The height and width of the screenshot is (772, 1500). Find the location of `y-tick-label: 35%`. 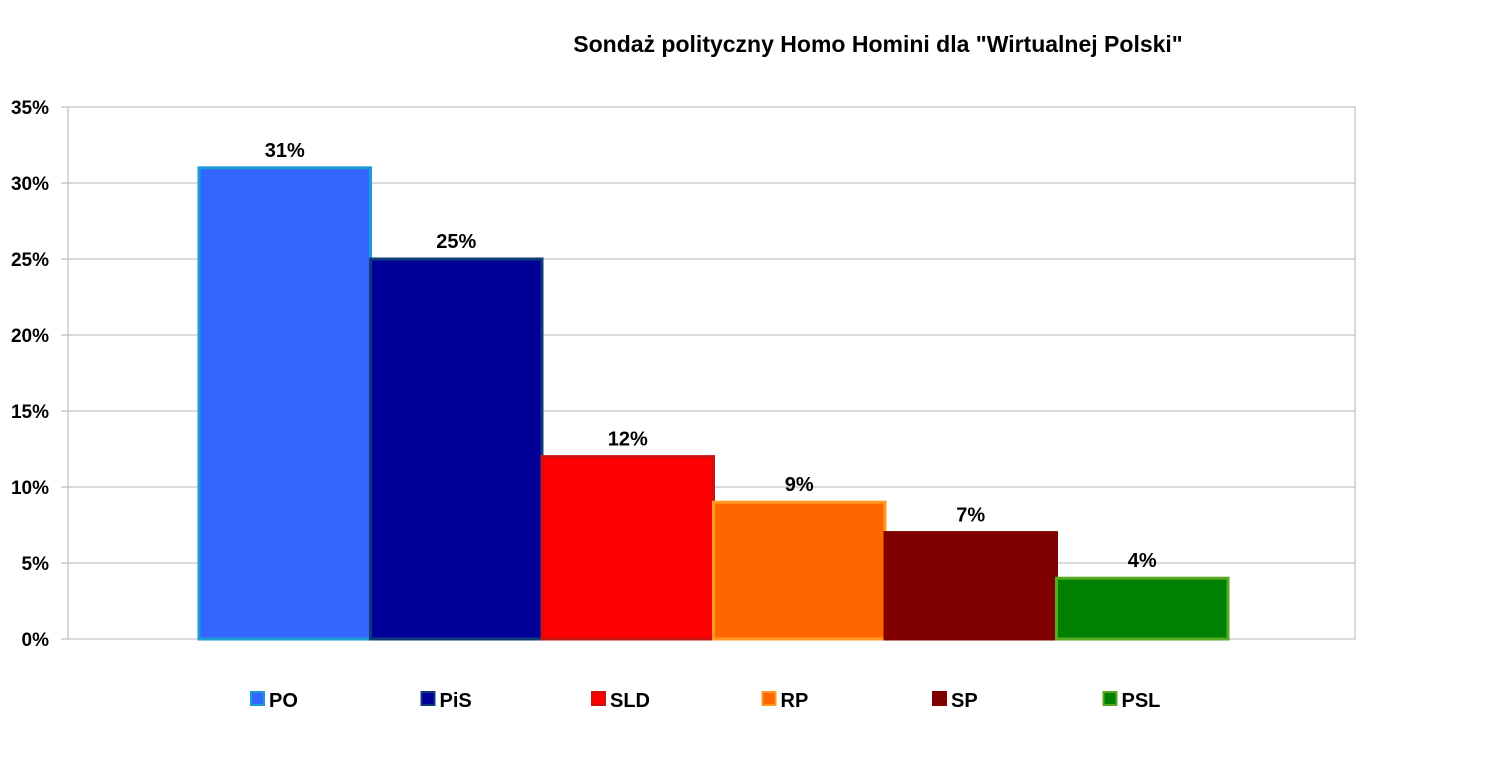

y-tick-label: 35% is located at coordinates (30, 108).